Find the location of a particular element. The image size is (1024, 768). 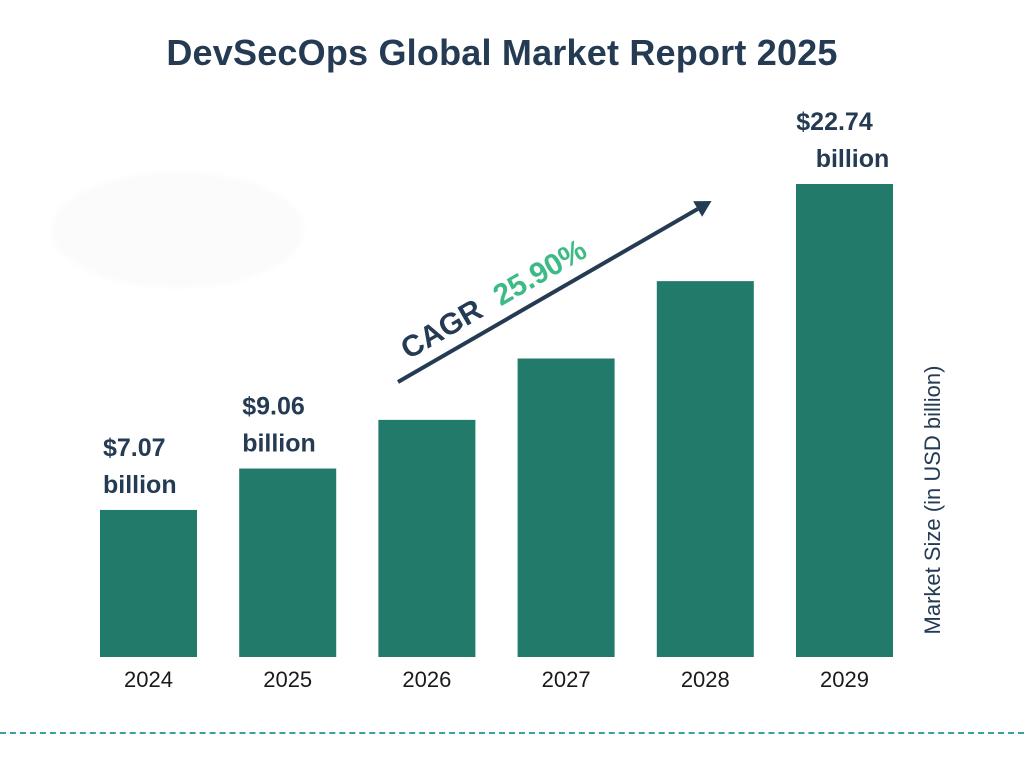

bar-2029 is located at coordinates (844, 420).